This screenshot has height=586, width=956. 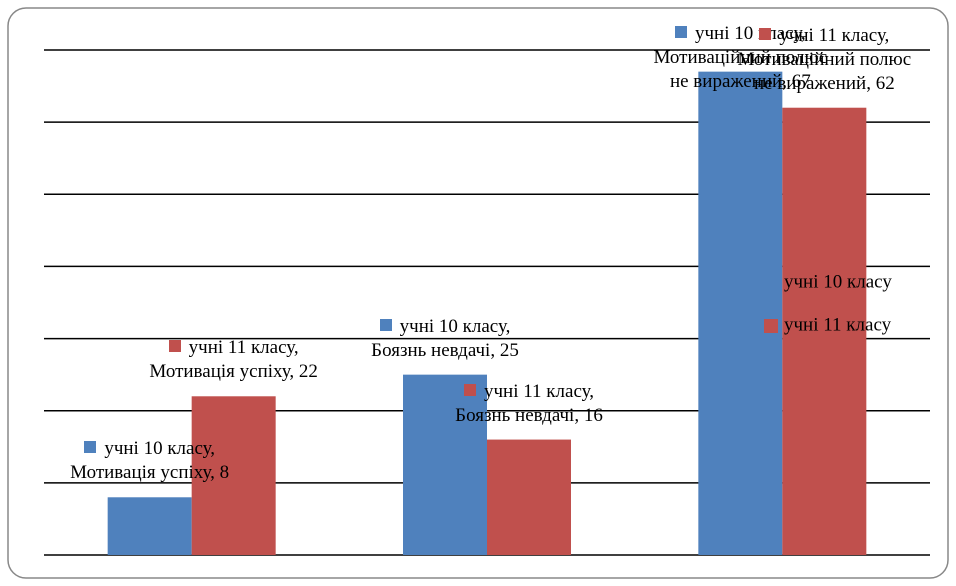 What do you see at coordinates (838, 324) in the screenshot?
I see `legend-label: учні 11 класу` at bounding box center [838, 324].